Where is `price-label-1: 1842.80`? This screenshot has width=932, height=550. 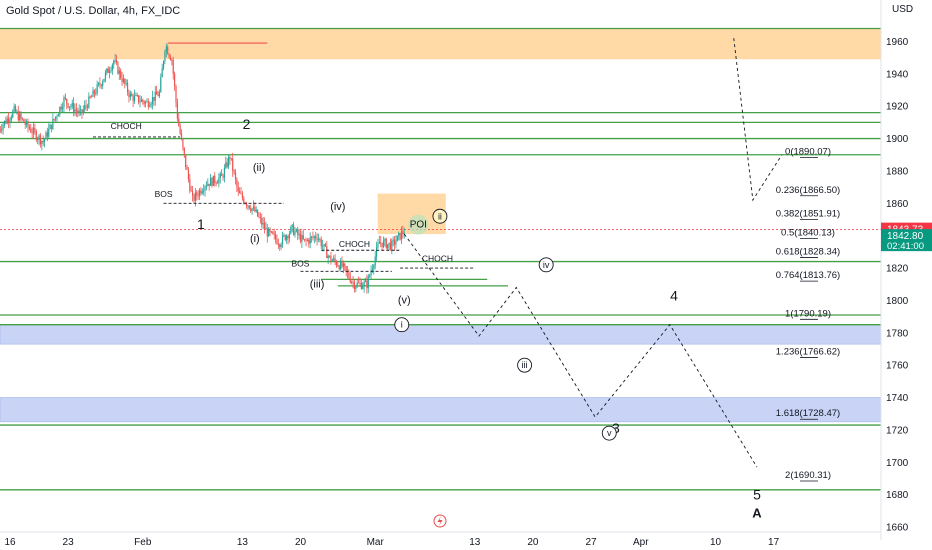
price-label-1: 1842.80 is located at coordinates (905, 236).